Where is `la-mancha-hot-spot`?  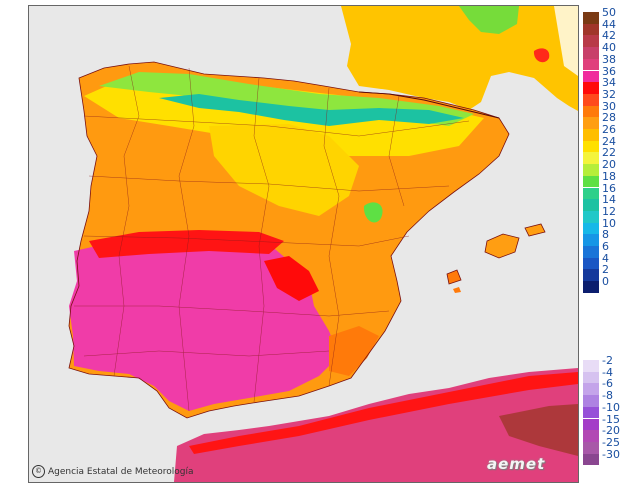
la-mancha-hot-spot is located at coordinates (291, 278).